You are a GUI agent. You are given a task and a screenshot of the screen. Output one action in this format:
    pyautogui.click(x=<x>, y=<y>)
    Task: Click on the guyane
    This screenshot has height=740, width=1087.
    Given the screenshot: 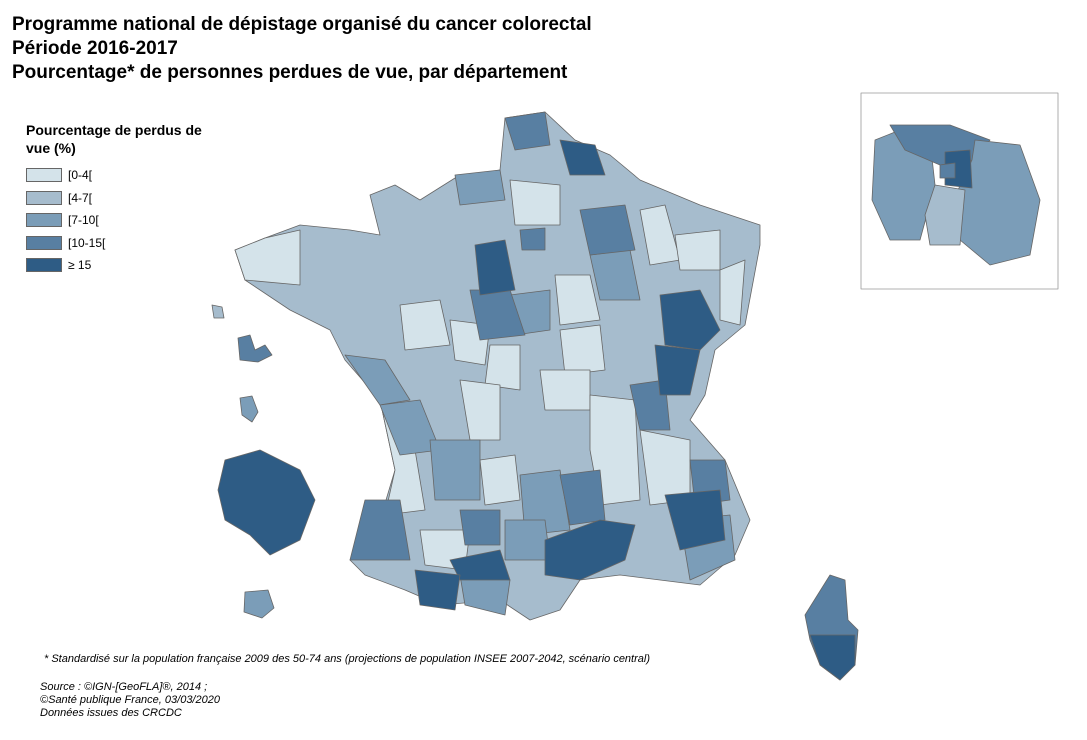 What is the action you would take?
    pyautogui.click(x=266, y=502)
    